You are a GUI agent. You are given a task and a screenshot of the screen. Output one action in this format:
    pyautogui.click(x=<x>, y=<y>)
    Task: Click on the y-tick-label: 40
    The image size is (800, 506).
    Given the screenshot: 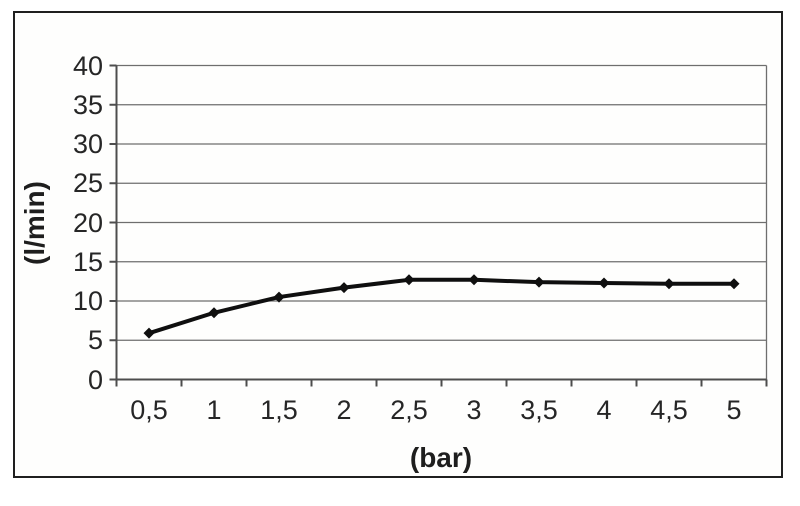 What is the action you would take?
    pyautogui.click(x=87, y=65)
    